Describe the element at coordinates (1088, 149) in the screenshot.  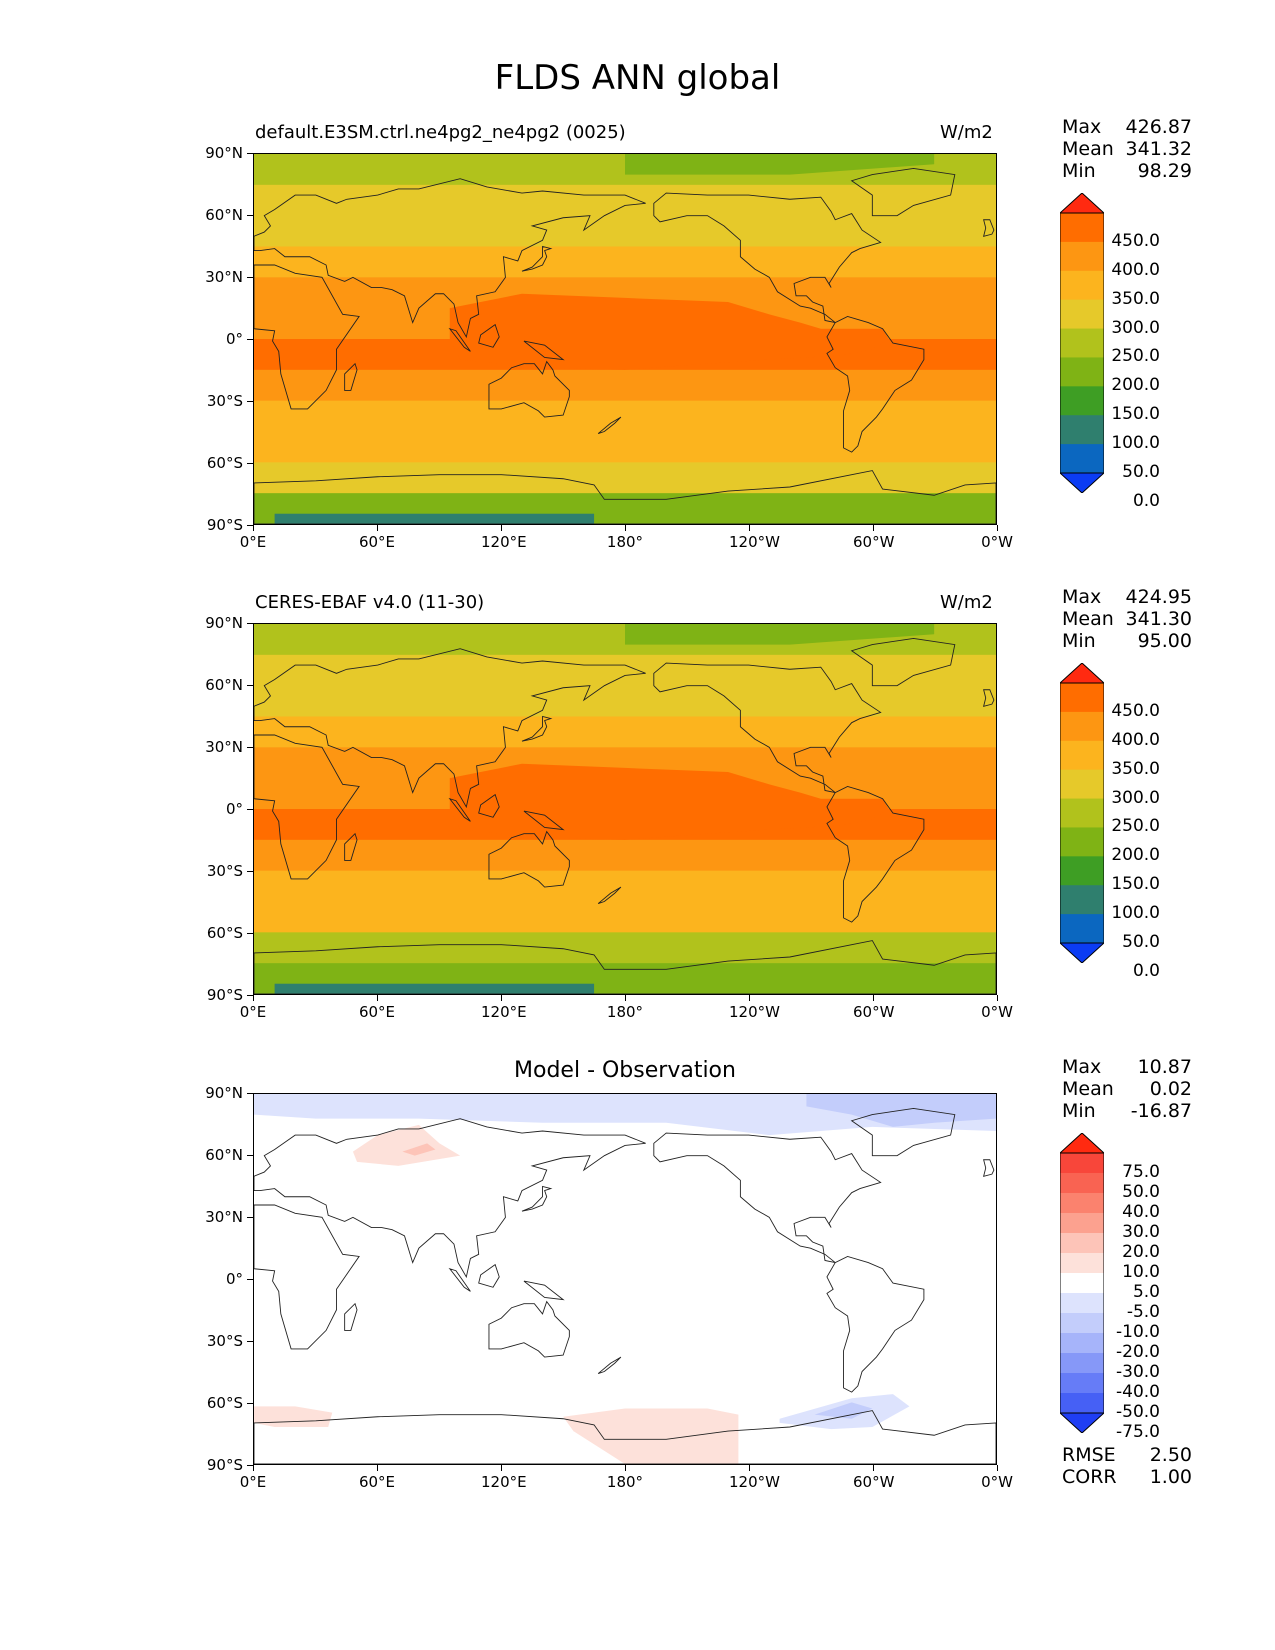
I see `stat-mean-label: Mean` at that location.